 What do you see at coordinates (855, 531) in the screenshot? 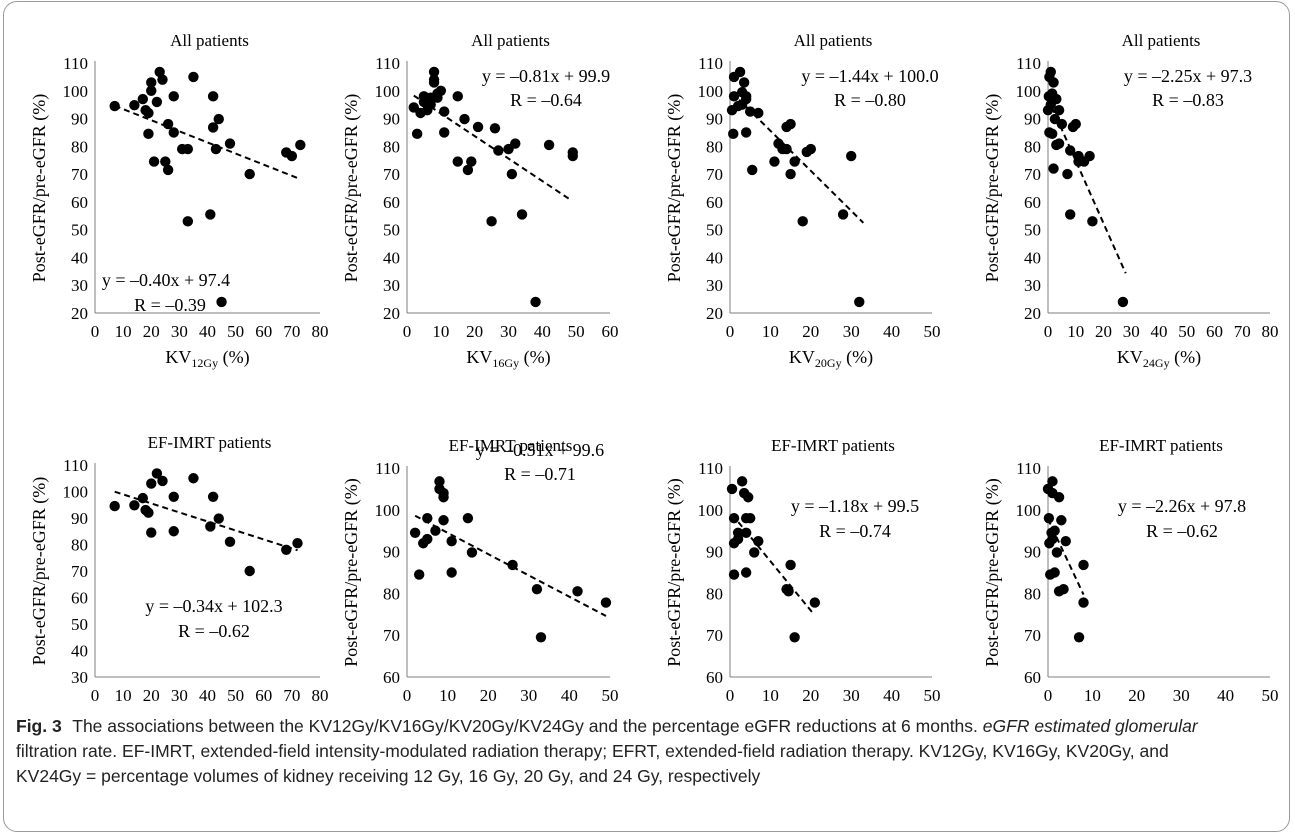
I see `correlation-label: R = –0.74` at bounding box center [855, 531].